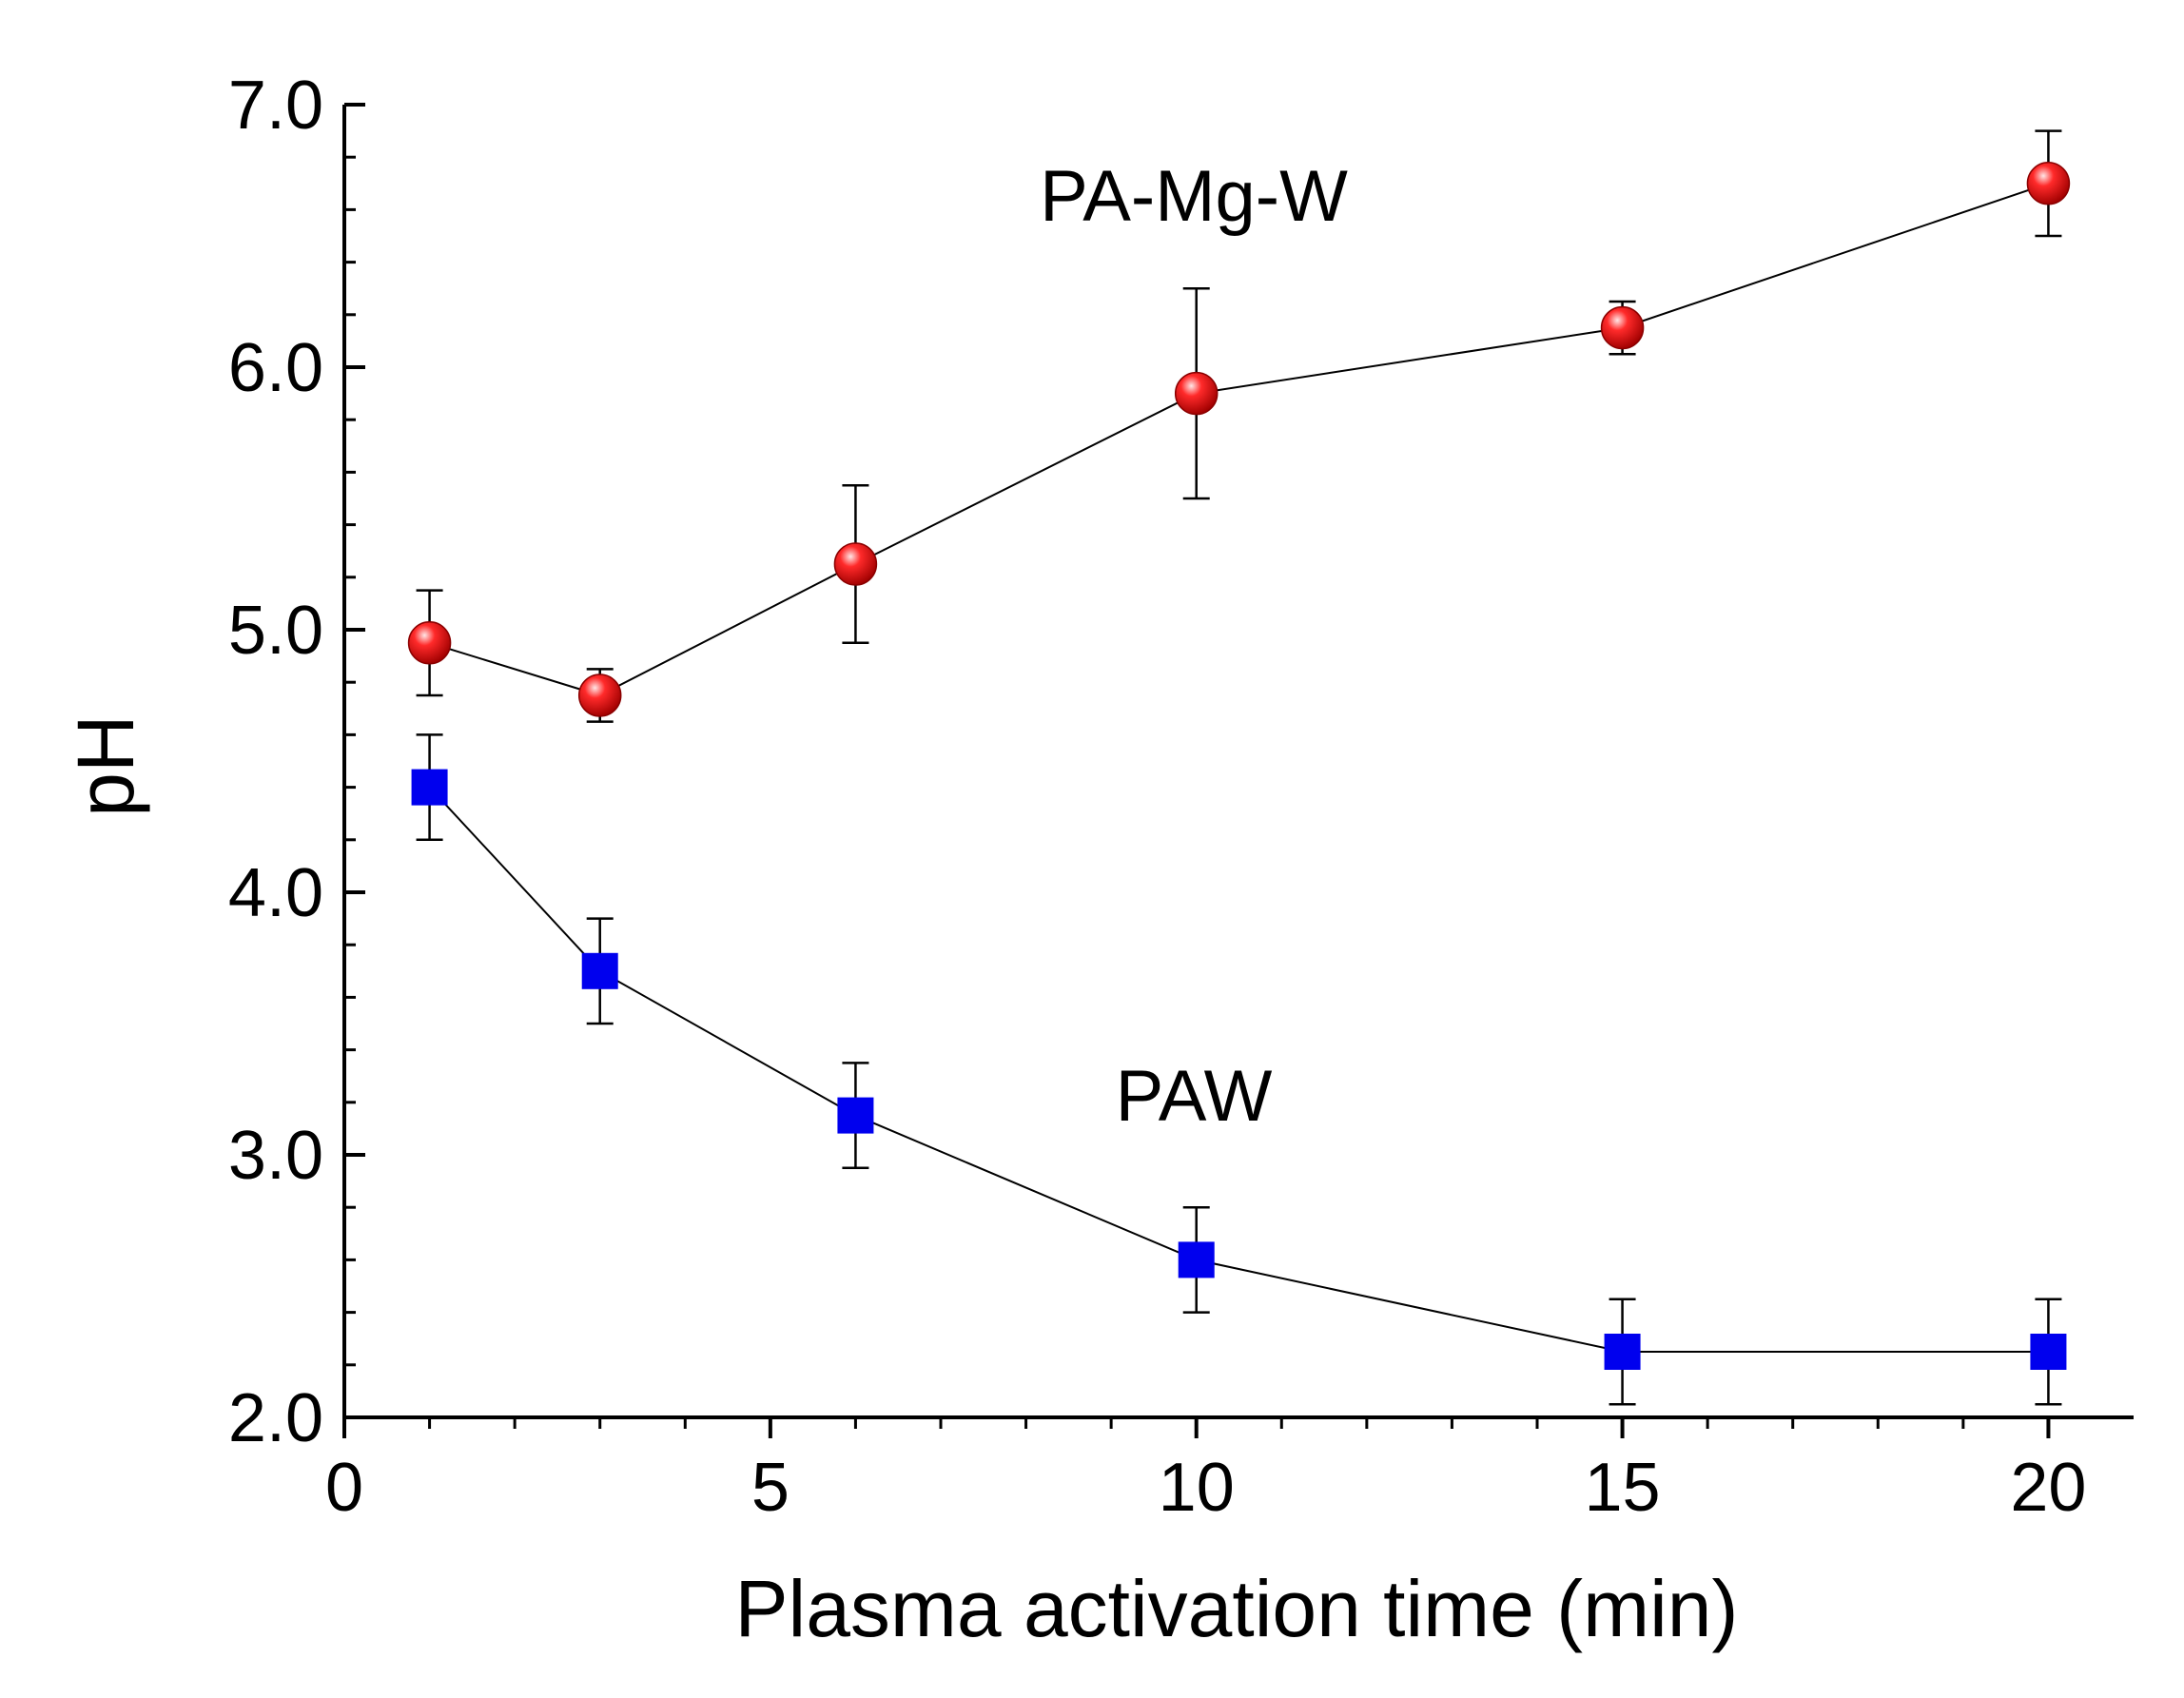 This screenshot has height=1698, width=2184. I want to click on x-tick-label: 0, so click(344, 1488).